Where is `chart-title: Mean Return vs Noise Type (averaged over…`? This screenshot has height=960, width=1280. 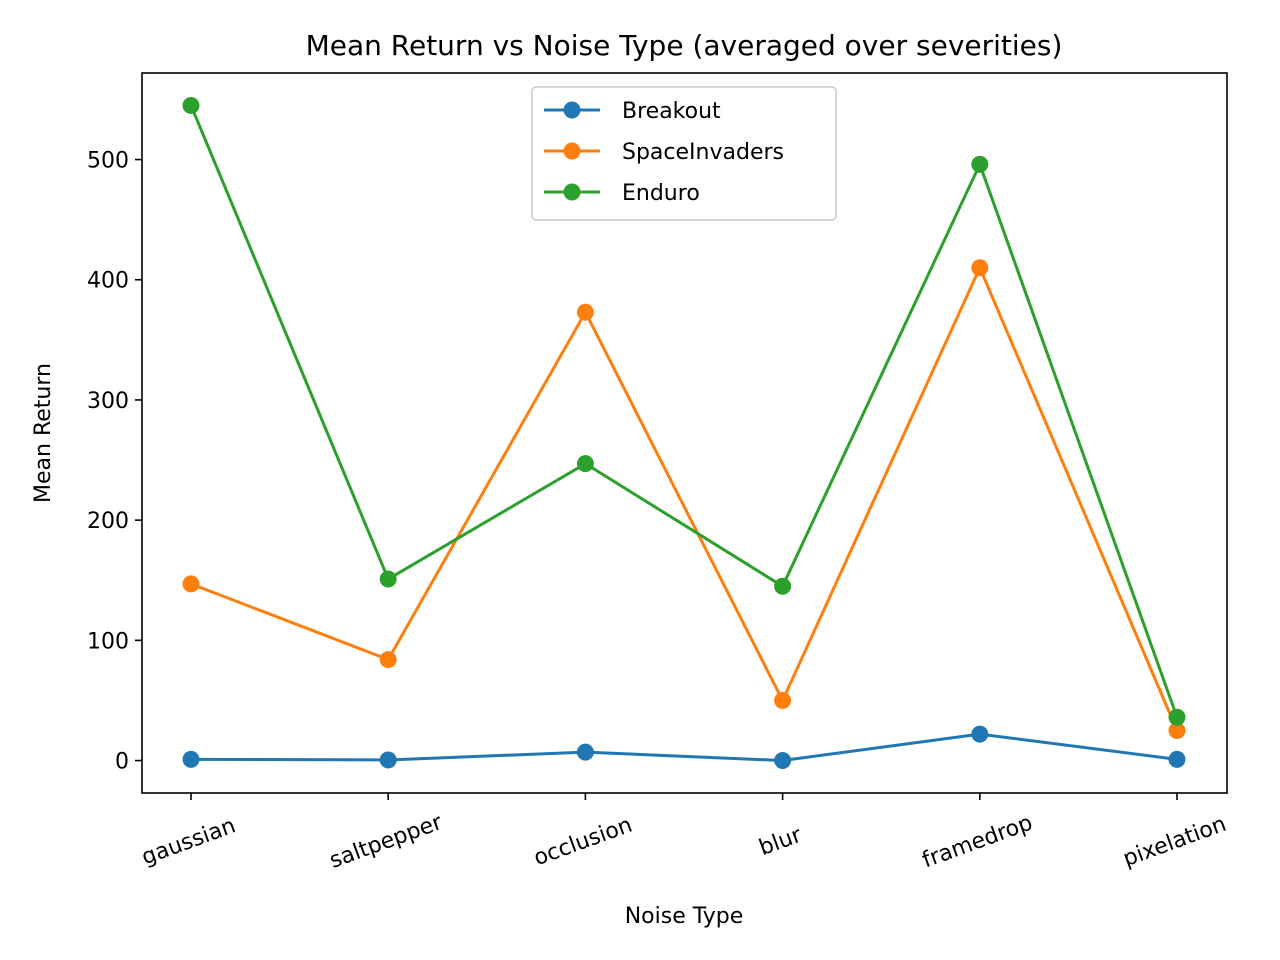 chart-title: Mean Return vs Noise Type (averaged over… is located at coordinates (684, 45).